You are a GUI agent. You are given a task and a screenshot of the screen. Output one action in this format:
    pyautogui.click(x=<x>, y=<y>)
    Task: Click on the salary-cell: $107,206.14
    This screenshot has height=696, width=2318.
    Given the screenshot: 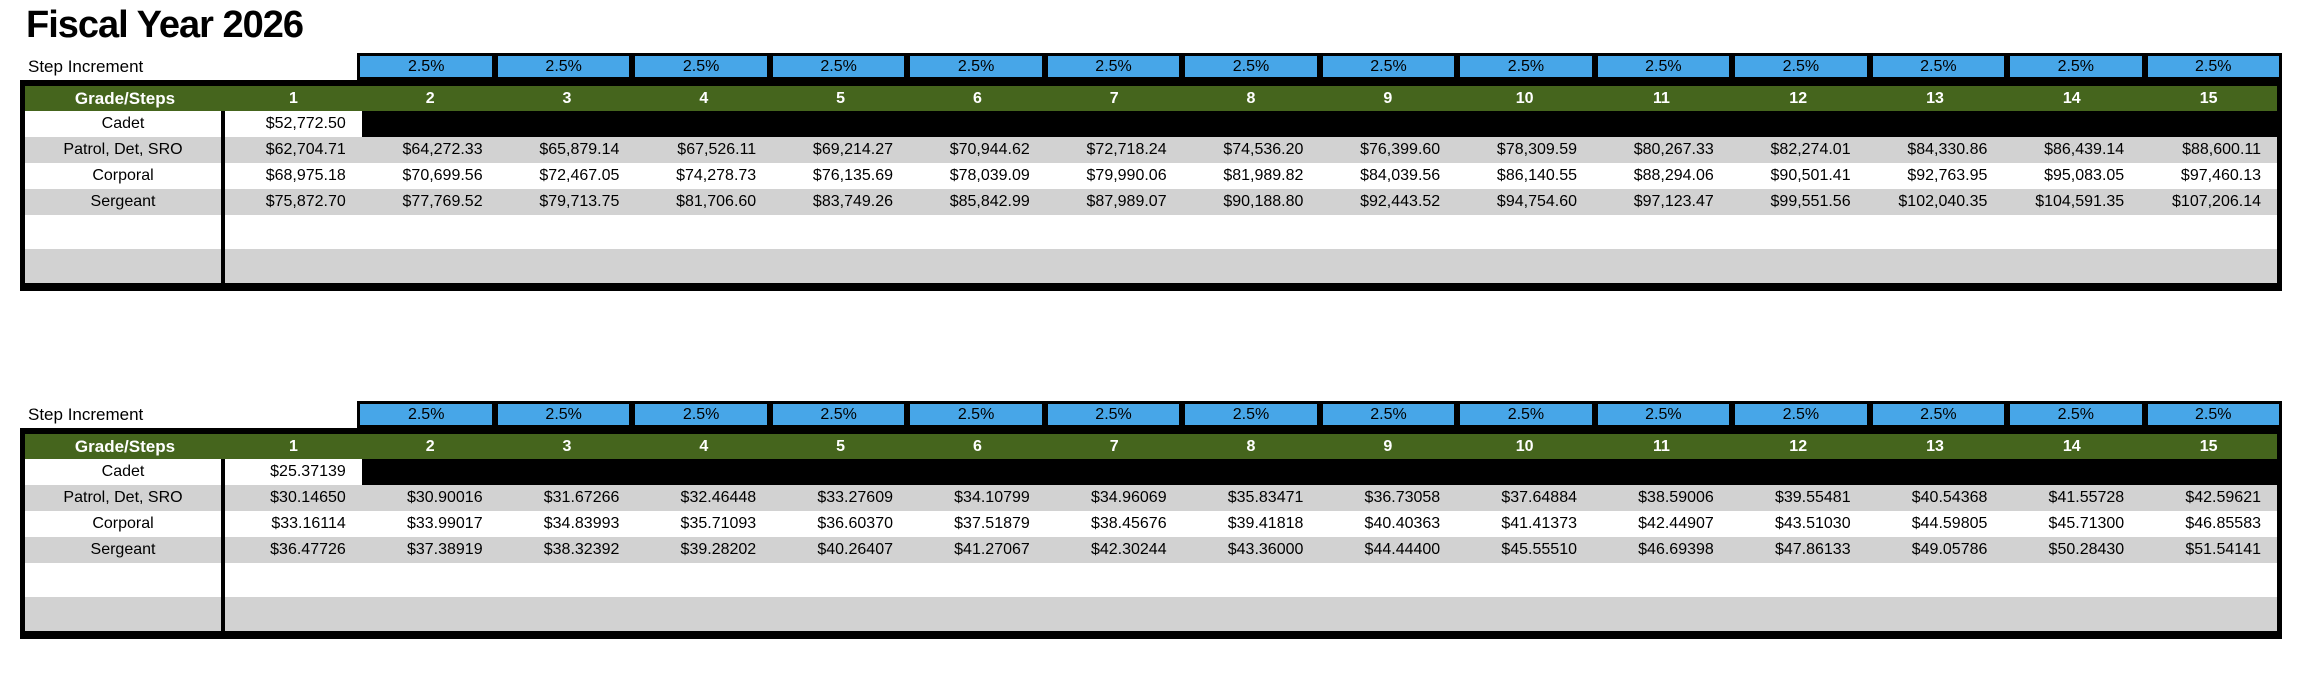 What is the action you would take?
    pyautogui.click(x=2216, y=201)
    